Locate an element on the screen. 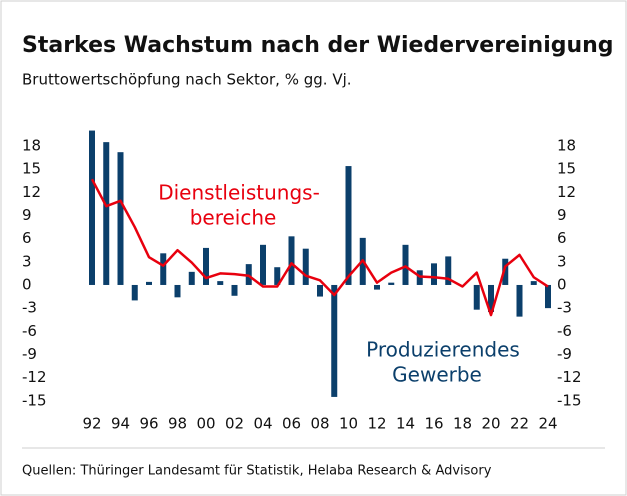  y-tick-label: -15 is located at coordinates (34, 400).